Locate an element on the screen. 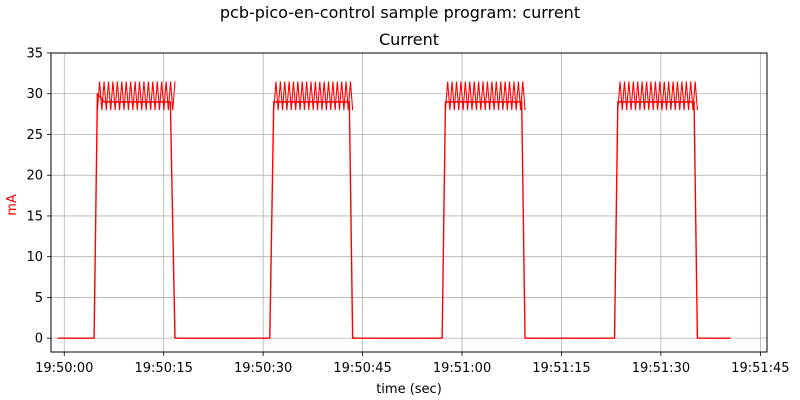 The width and height of the screenshot is (800, 400). x-tick-label: 19:50:30 is located at coordinates (263, 368).